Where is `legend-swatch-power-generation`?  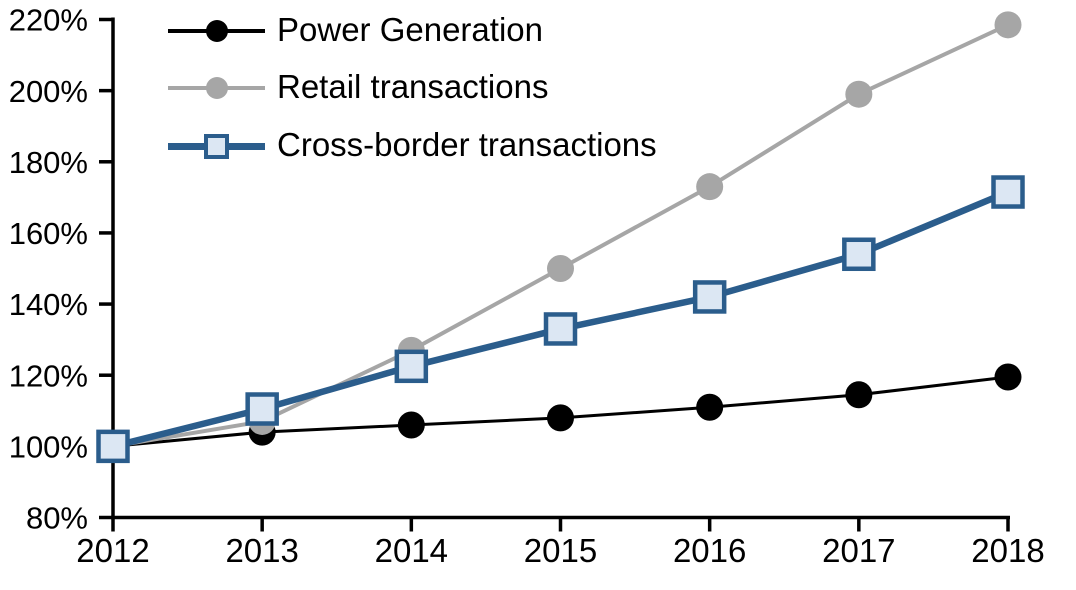 legend-swatch-power-generation is located at coordinates (216, 31).